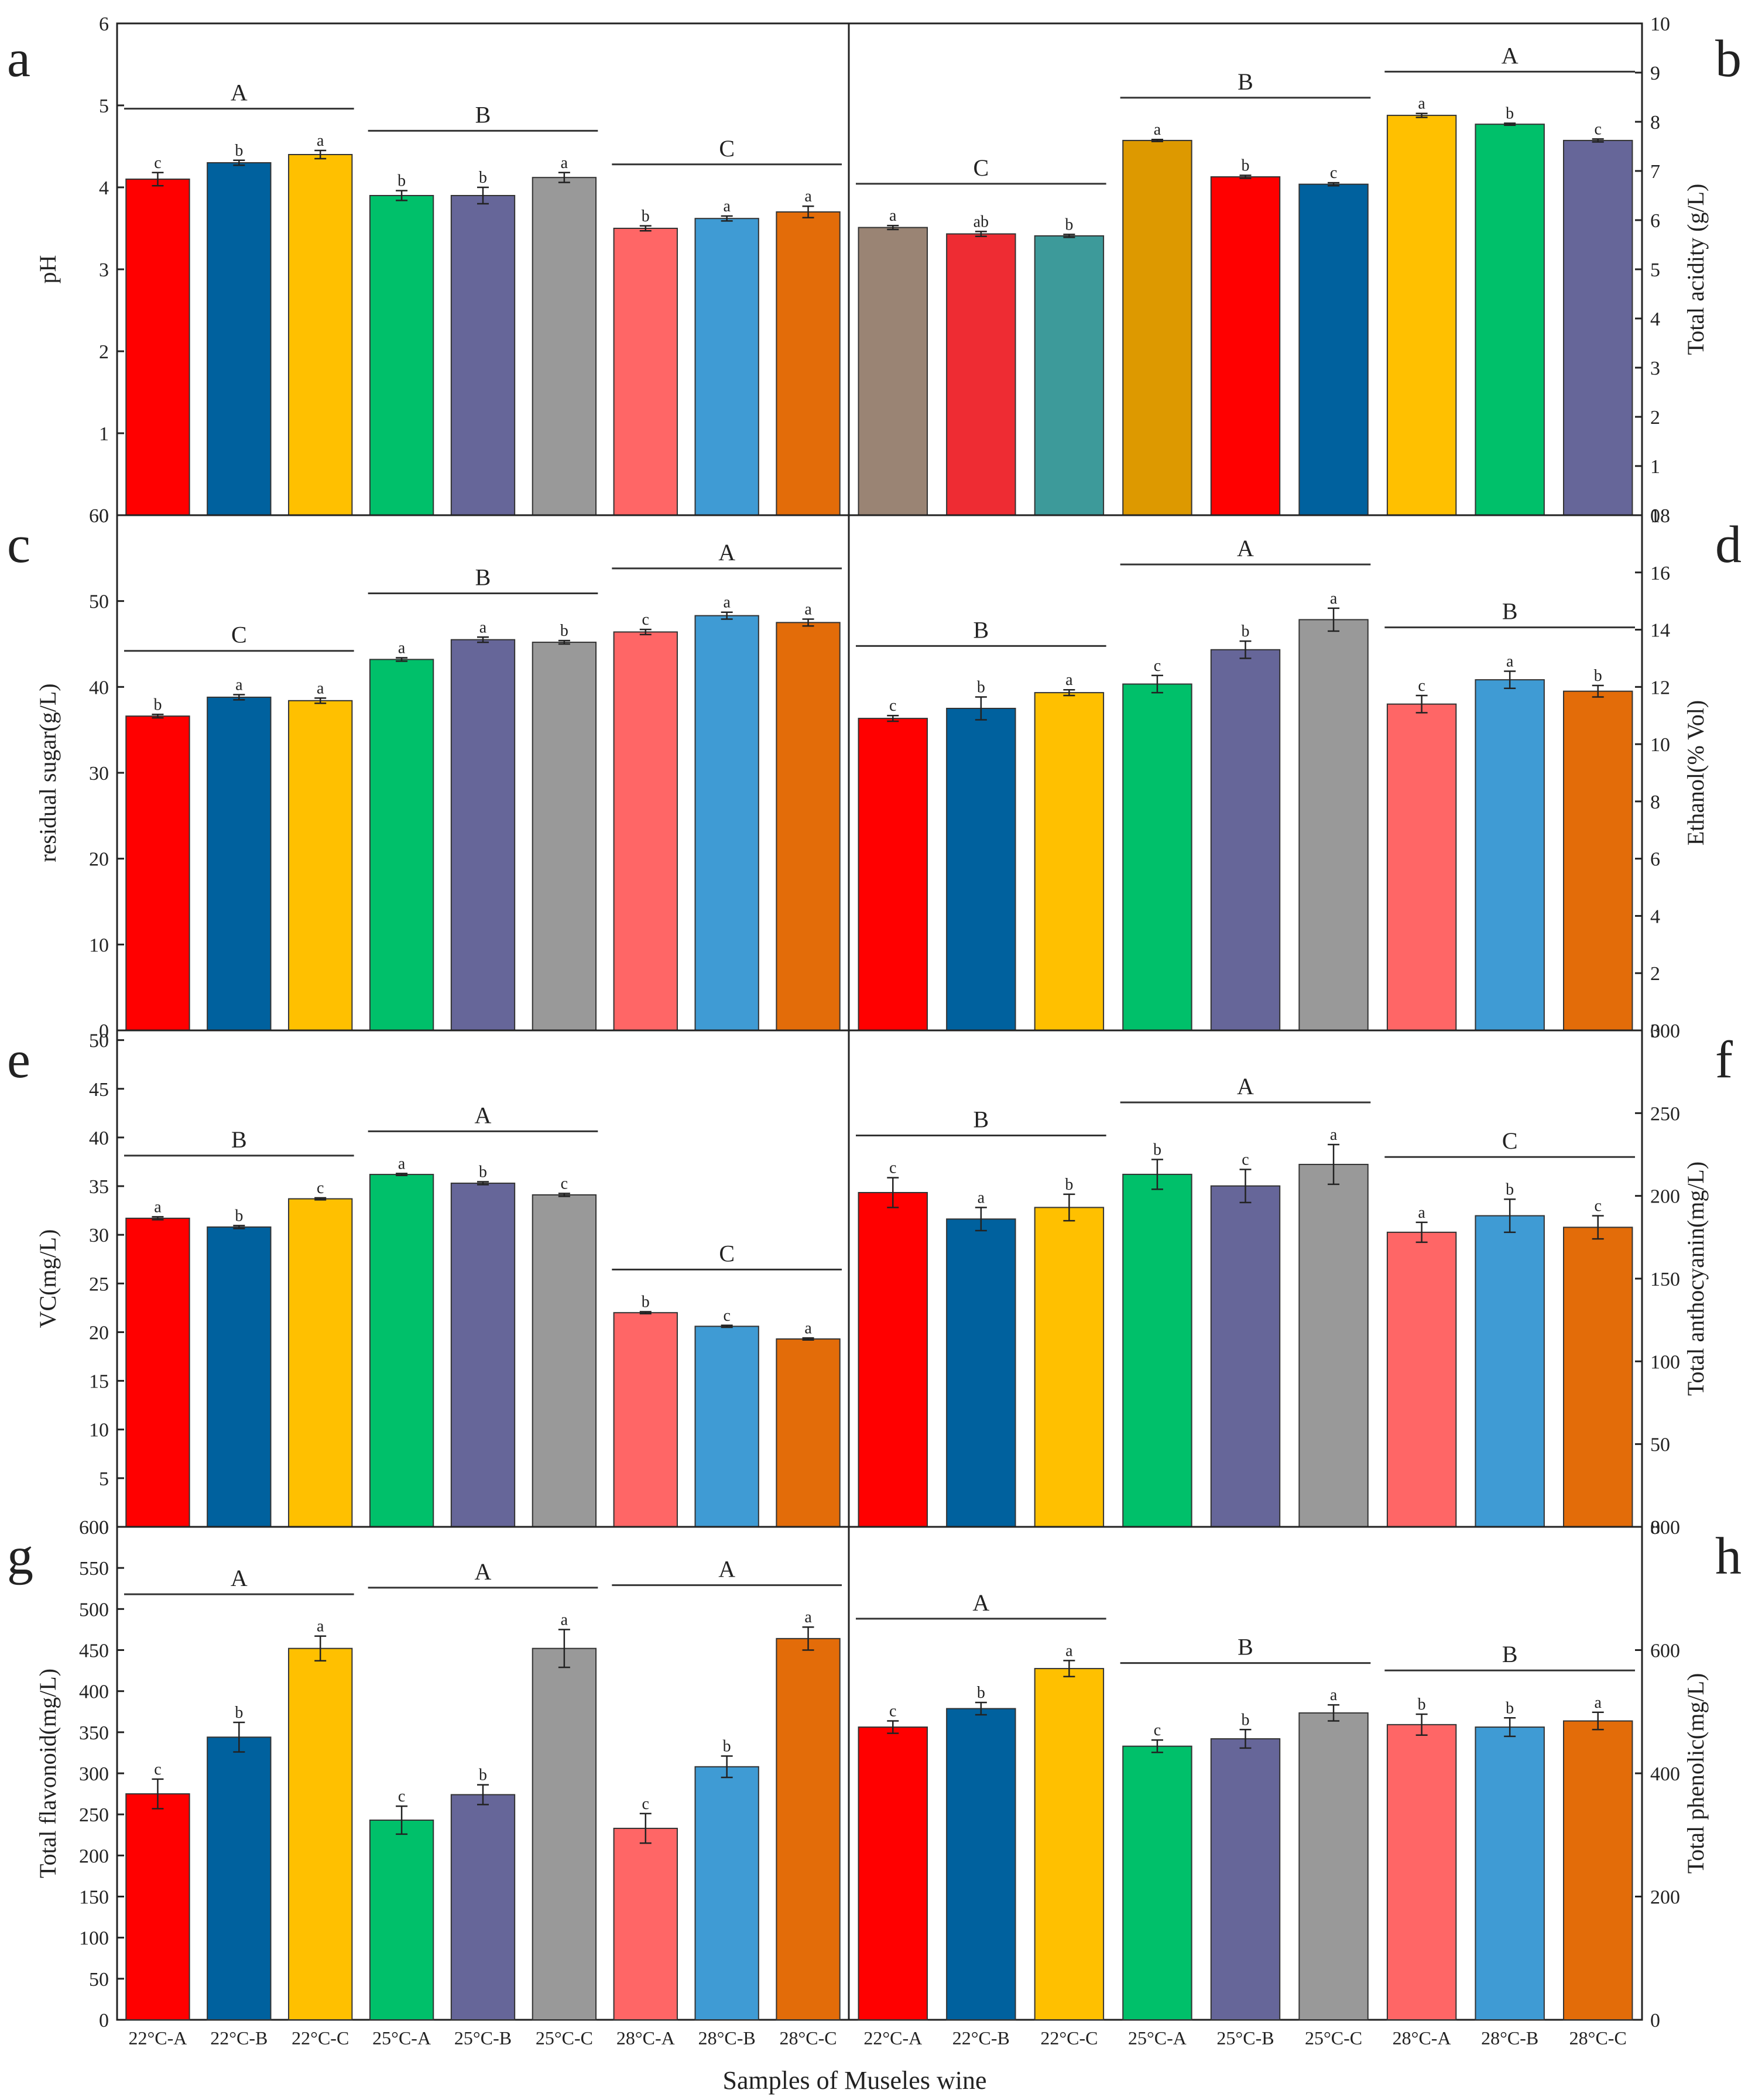 The height and width of the screenshot is (2100, 1755). Describe the element at coordinates (1334, 599) in the screenshot. I see `significance-letter-d-5: a` at that location.